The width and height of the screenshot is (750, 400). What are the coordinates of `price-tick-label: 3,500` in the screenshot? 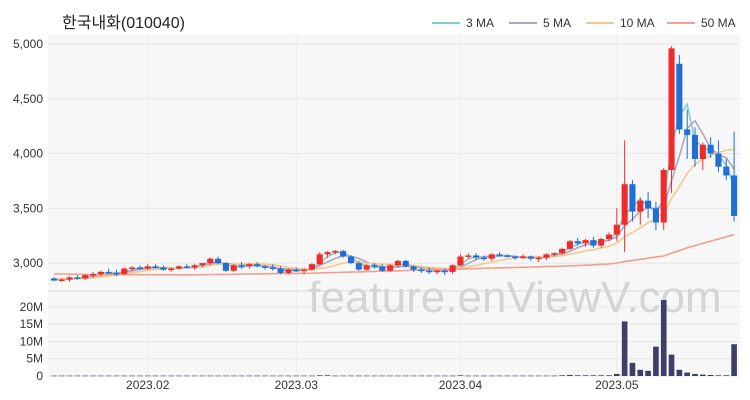 It's located at (28, 208).